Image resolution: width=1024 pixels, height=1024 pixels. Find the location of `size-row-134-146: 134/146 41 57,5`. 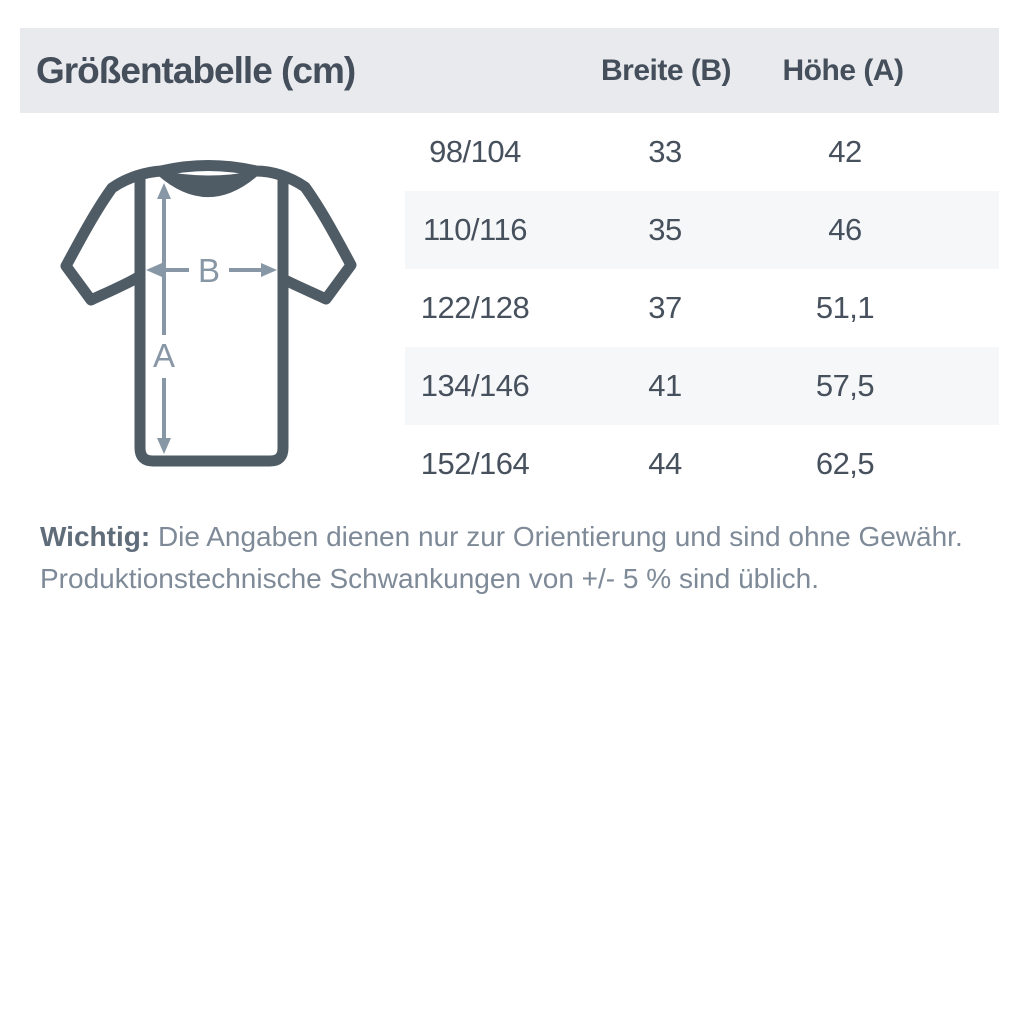

size-row-134-146: 134/146 41 57,5 is located at coordinates (702, 386).